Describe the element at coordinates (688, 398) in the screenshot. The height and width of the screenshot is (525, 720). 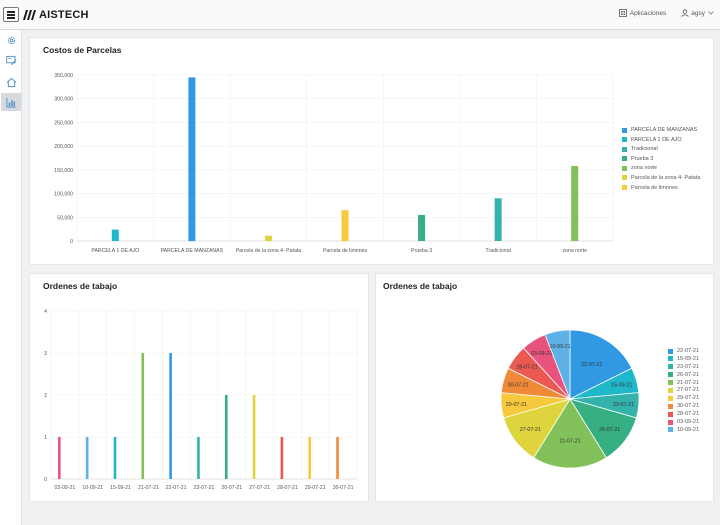
I see `legend-label: 29-07-21` at that location.